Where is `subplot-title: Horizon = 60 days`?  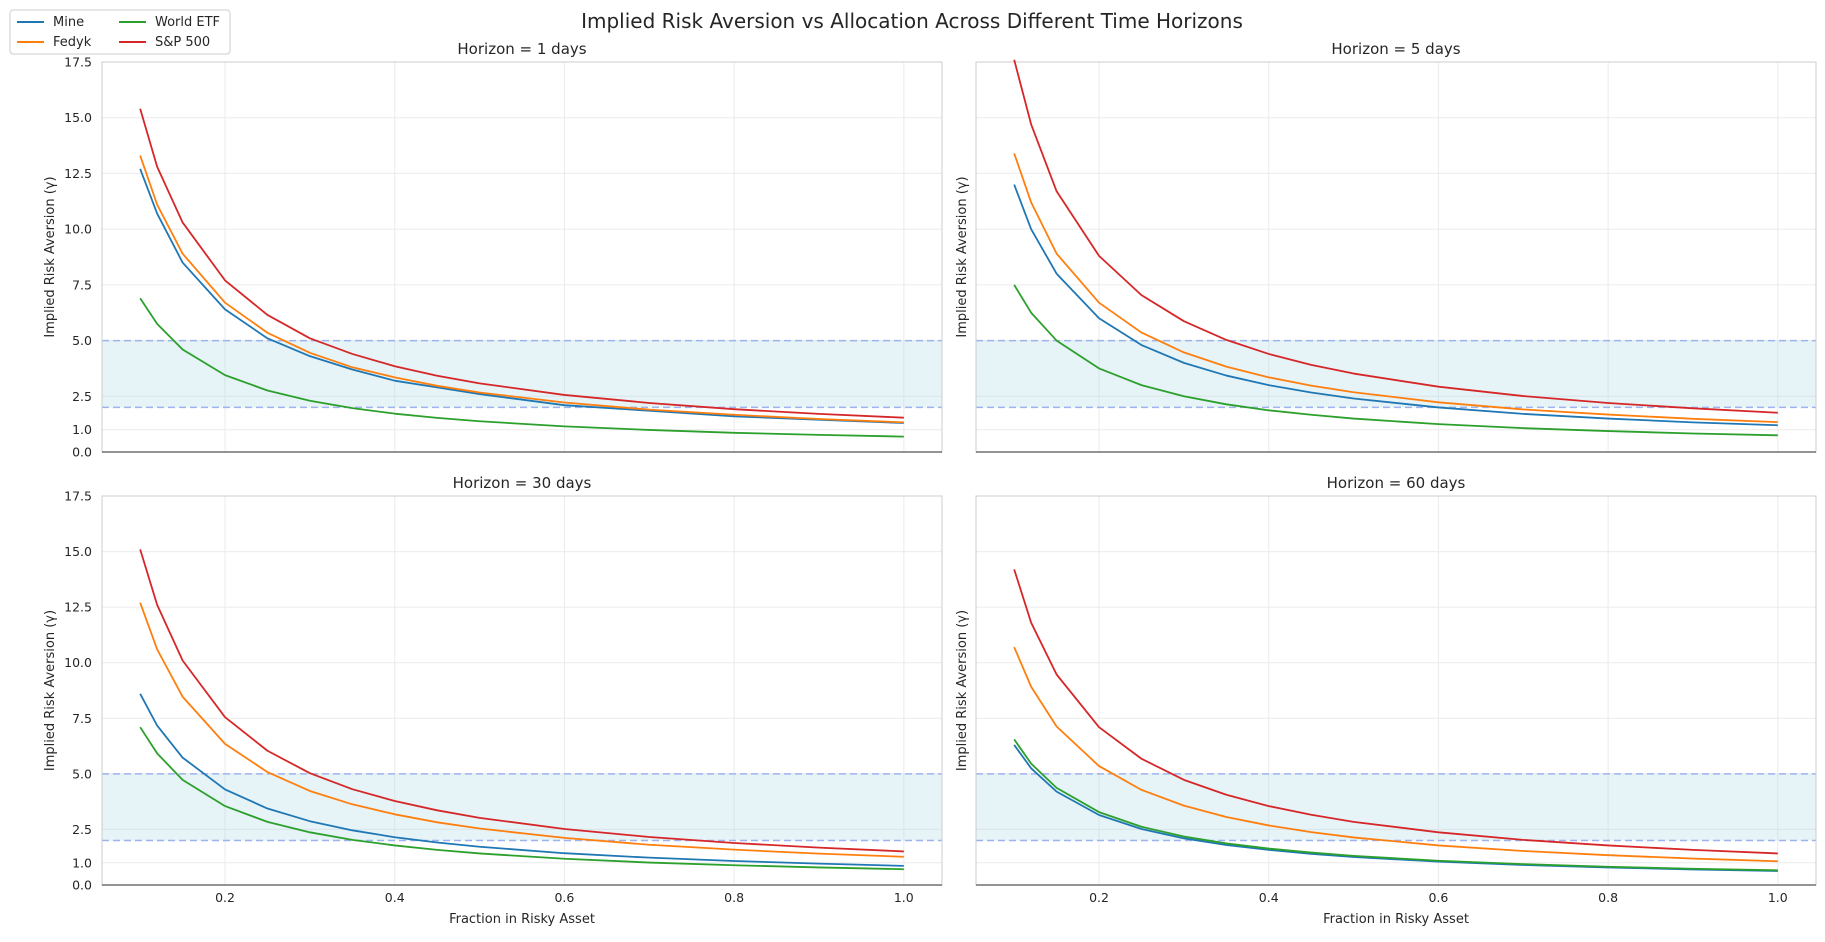
subplot-title: Horizon = 60 days is located at coordinates (1396, 483).